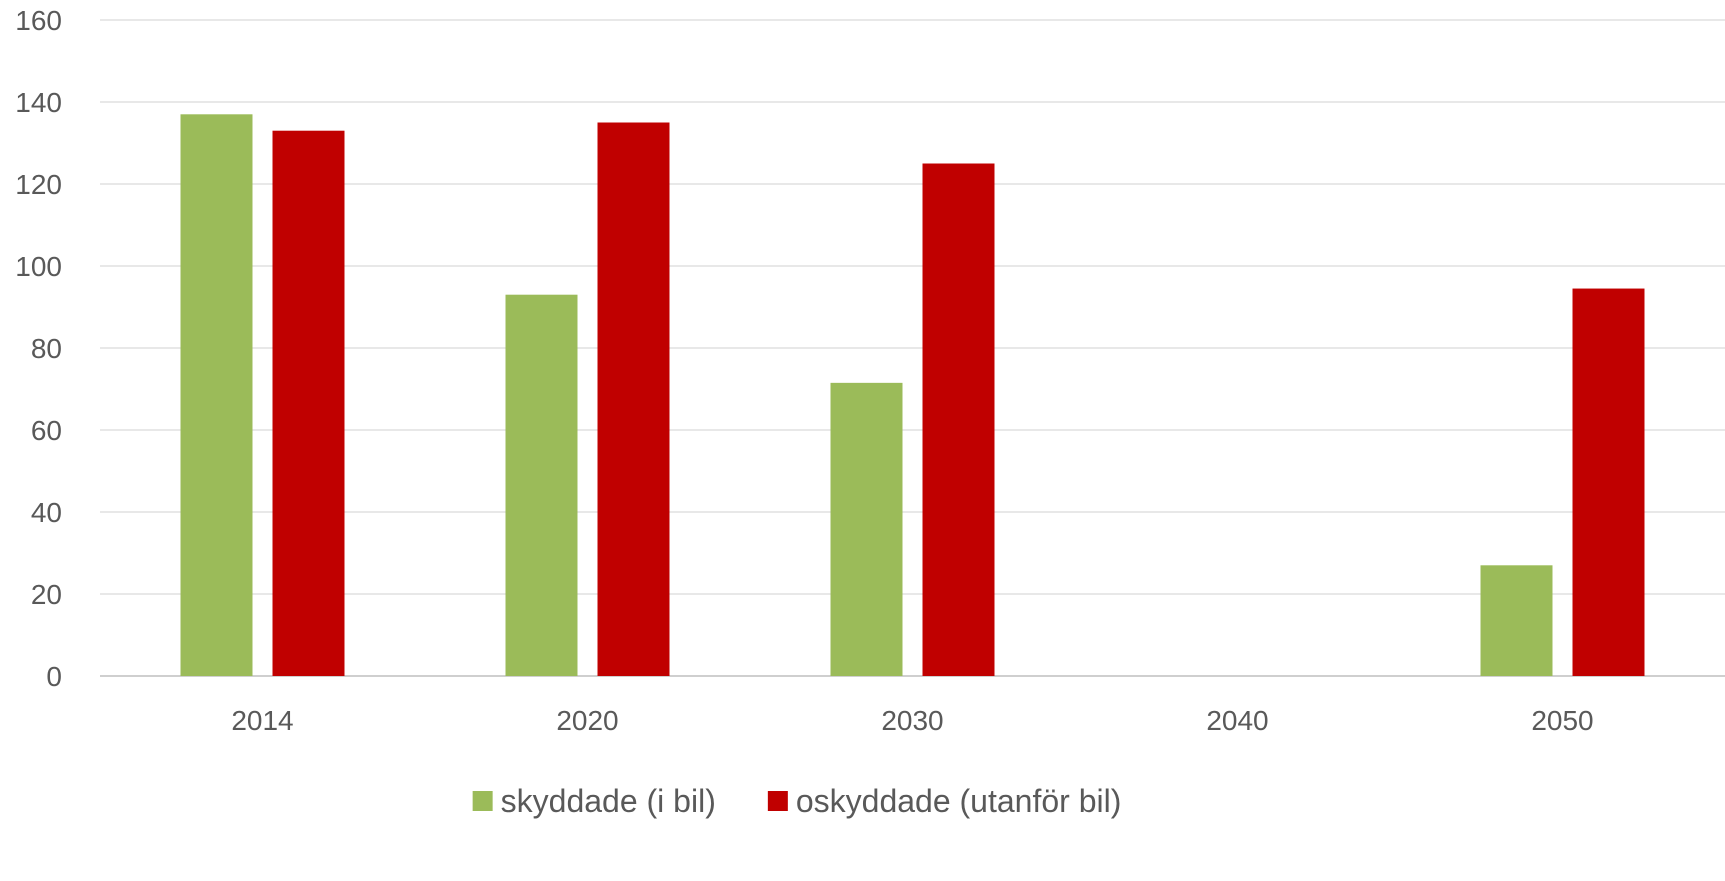  What do you see at coordinates (541, 485) in the screenshot?
I see `bar-skyddade-2020` at bounding box center [541, 485].